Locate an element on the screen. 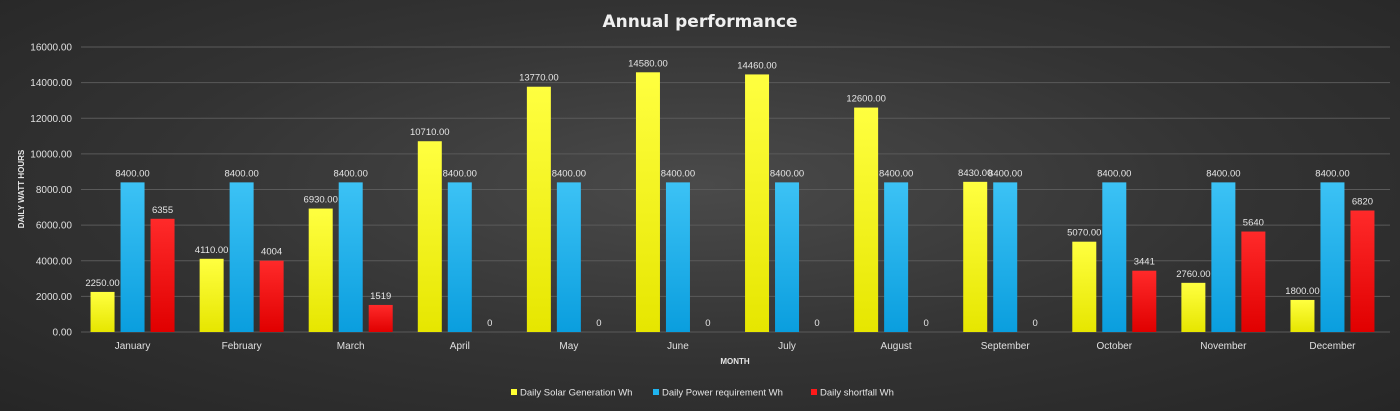 This screenshot has width=1400, height=411. bar-solar-generation-may is located at coordinates (538, 209).